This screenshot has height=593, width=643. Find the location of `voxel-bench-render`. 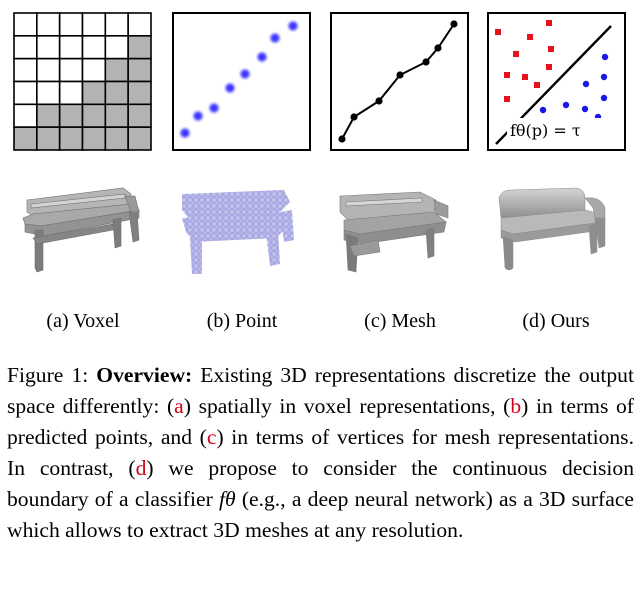

voxel-bench-render is located at coordinates (83, 232).